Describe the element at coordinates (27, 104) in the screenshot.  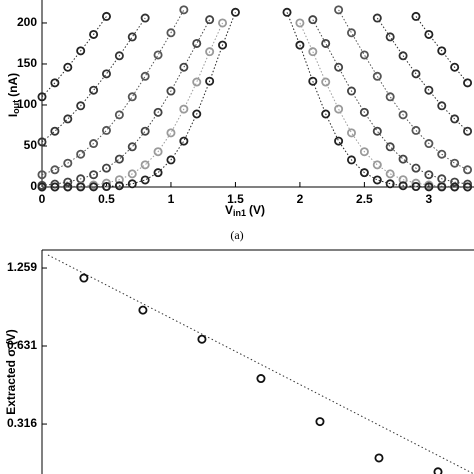
I see `y-tick-label: 100` at that location.